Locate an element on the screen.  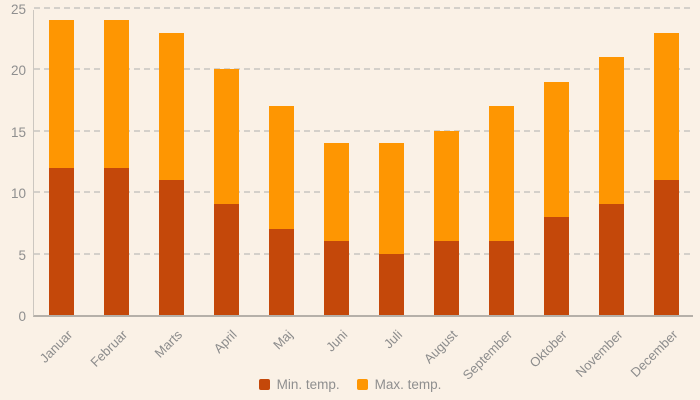
y-tick-label-10: 10 is located at coordinates (18, 194).